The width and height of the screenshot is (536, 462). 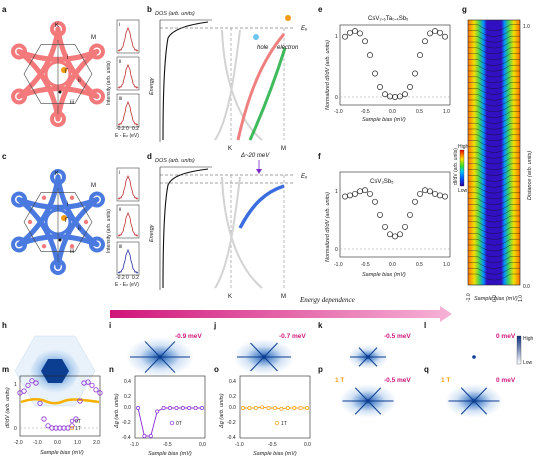 I want to click on o-xtick-2: -0.5, so click(x=272, y=445).